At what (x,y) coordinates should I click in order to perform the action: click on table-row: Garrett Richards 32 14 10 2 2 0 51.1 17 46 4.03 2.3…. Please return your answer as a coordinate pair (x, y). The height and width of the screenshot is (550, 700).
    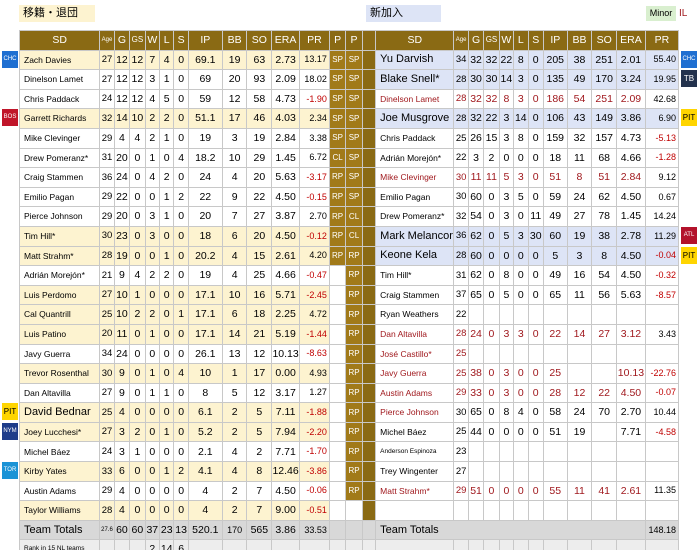
    Looking at the image, I should click on (349, 118).